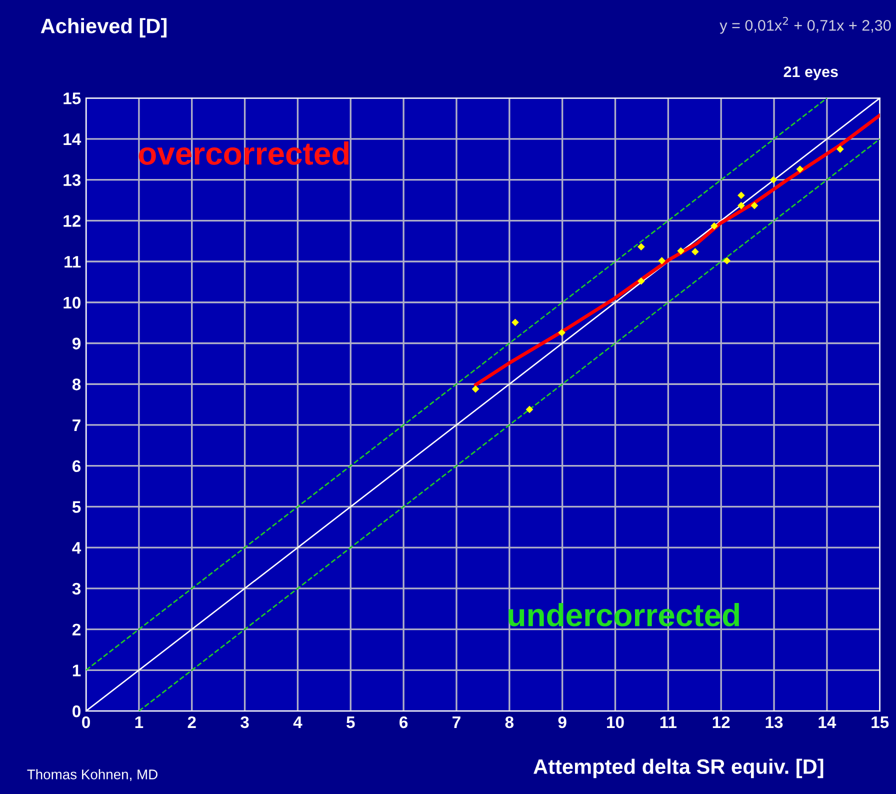 This screenshot has width=896, height=794. Describe the element at coordinates (76, 507) in the screenshot. I see `y-tick-label: 5` at that location.